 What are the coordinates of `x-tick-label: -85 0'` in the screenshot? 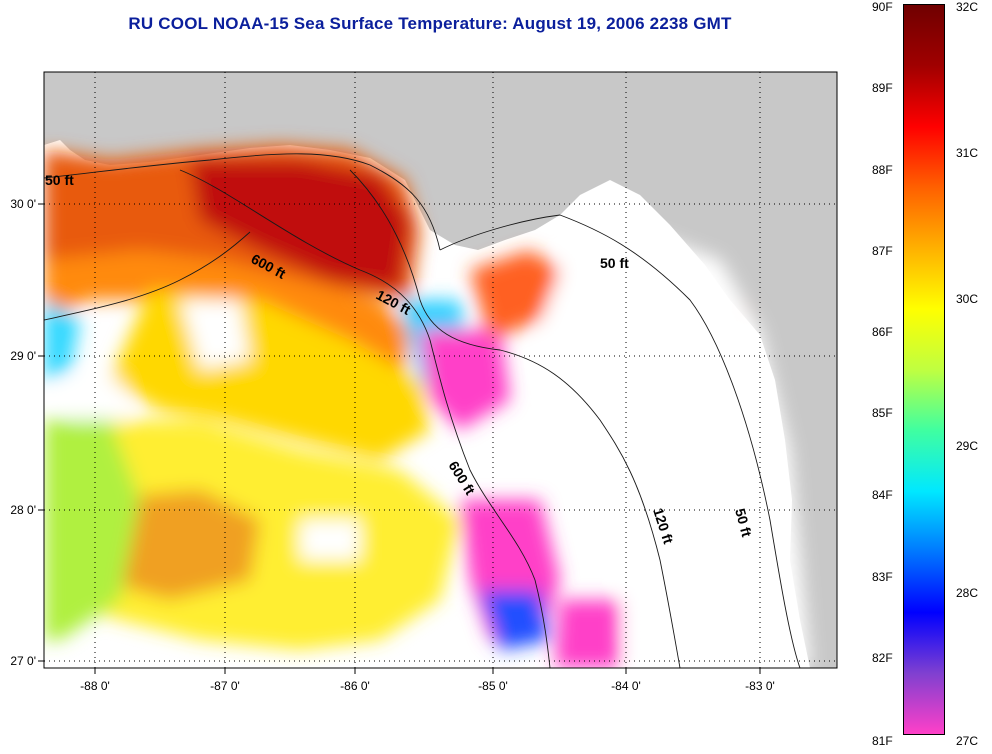 It's located at (493, 686).